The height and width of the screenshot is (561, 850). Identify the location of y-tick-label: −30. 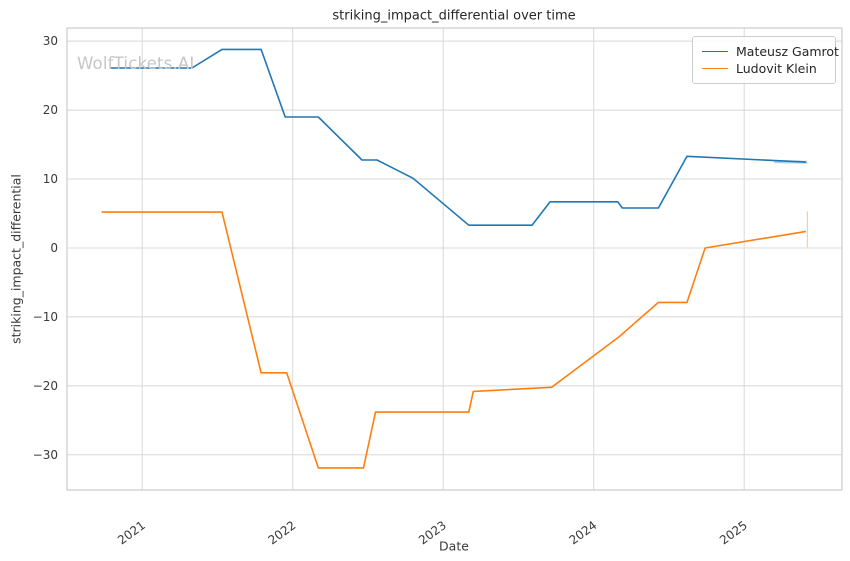
(45, 455).